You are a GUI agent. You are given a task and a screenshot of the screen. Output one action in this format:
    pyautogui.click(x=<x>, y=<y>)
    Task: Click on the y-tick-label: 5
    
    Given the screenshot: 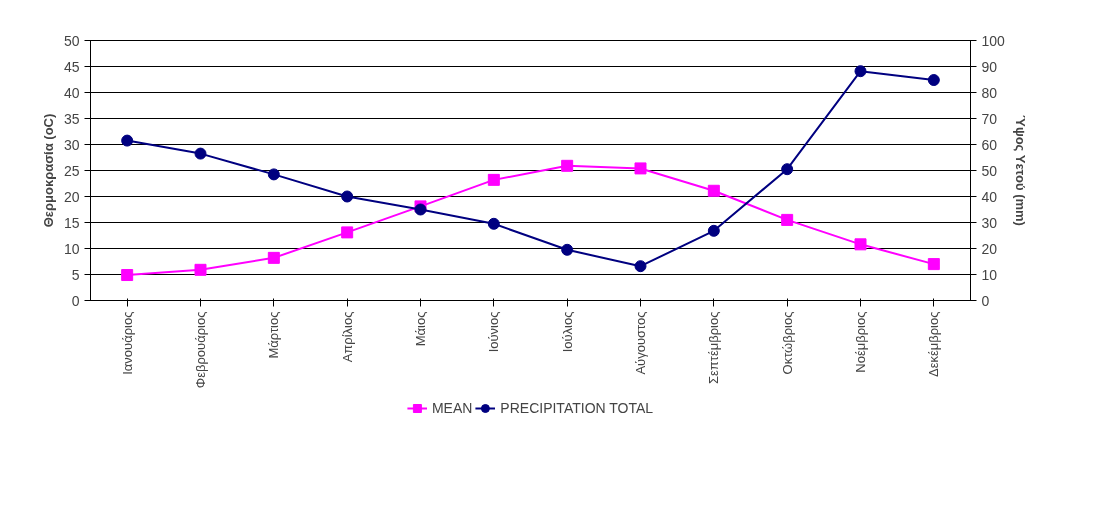 What is the action you would take?
    pyautogui.click(x=75, y=274)
    